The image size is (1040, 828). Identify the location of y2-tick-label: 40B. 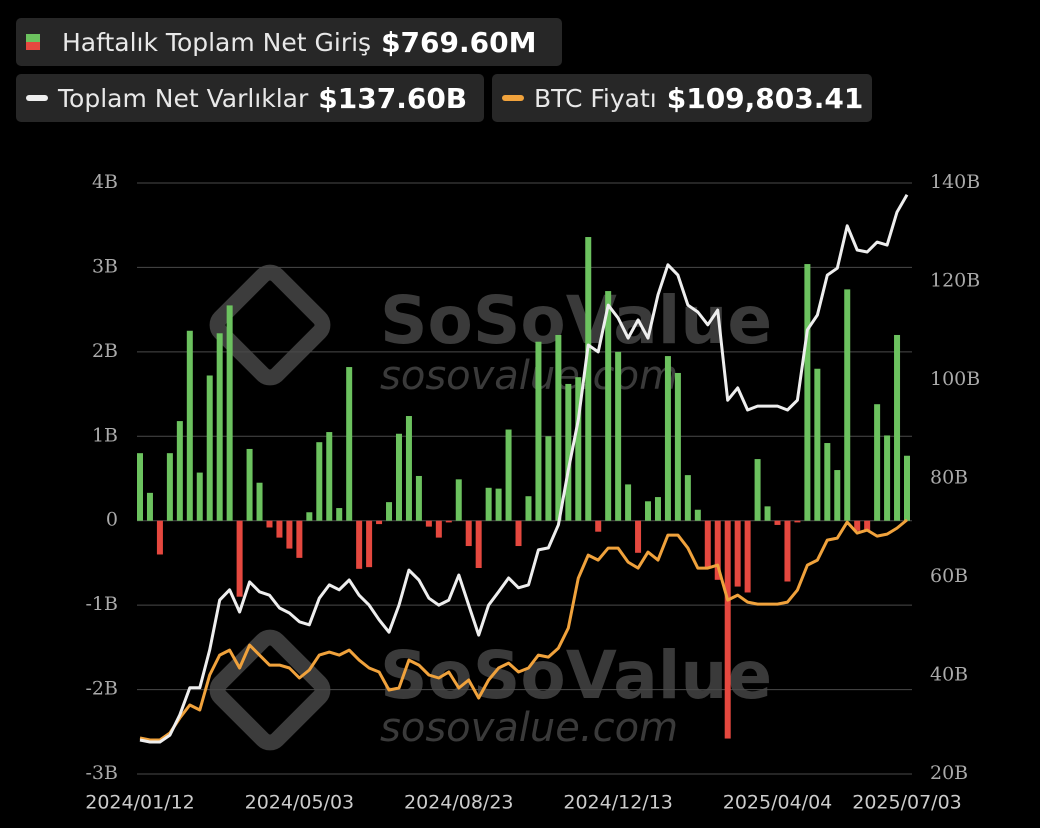
(949, 675).